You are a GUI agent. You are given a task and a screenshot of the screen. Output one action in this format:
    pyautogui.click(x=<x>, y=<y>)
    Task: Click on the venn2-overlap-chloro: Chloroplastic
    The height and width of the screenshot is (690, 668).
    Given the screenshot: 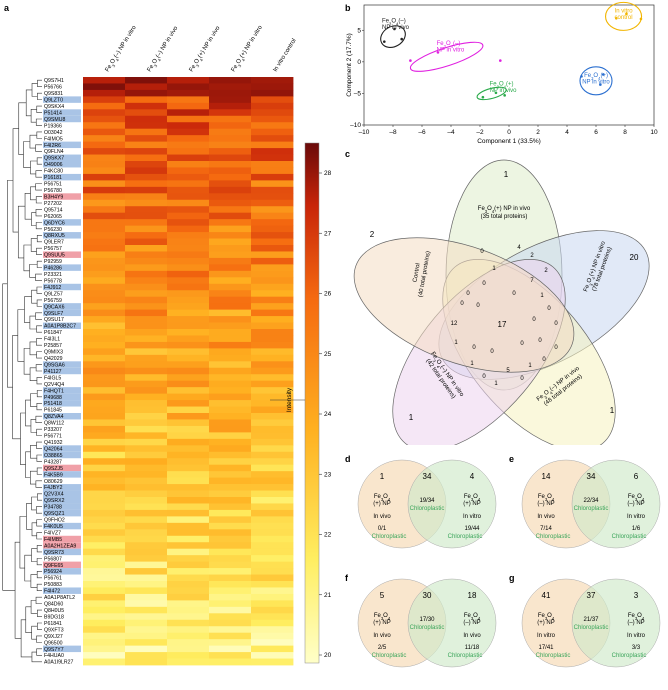 What is the action you would take?
    pyautogui.click(x=427, y=509)
    